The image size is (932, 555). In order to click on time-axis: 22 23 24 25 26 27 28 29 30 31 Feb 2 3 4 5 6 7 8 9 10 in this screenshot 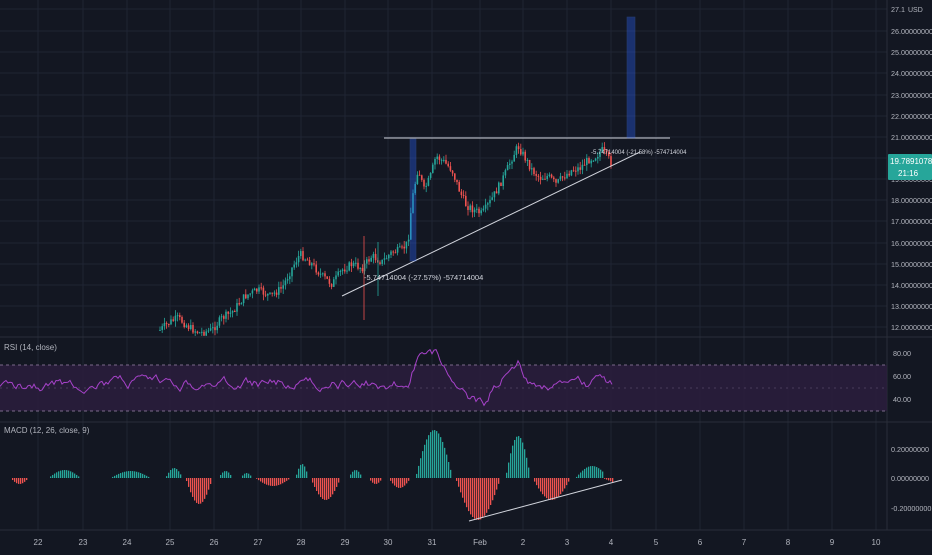, I will do `click(457, 542)`.